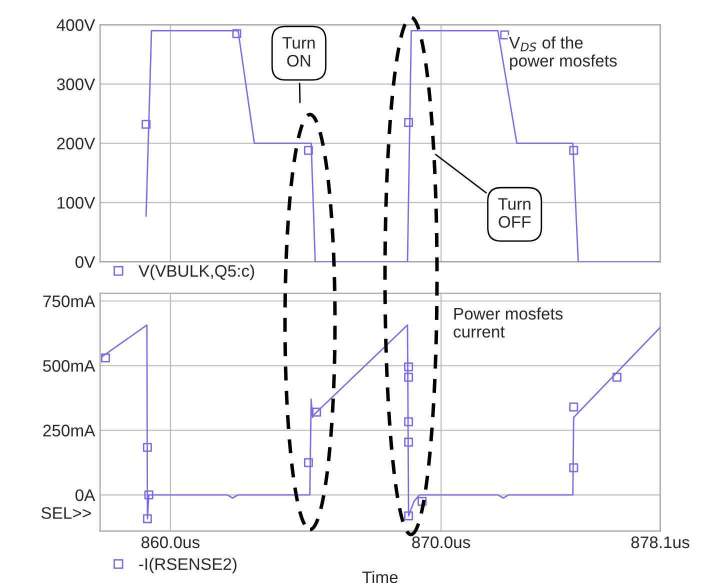 The image size is (720, 583). What do you see at coordinates (563, 53) in the screenshot?
I see `annotation: V$_{DS}$ of the power mosfets` at bounding box center [563, 53].